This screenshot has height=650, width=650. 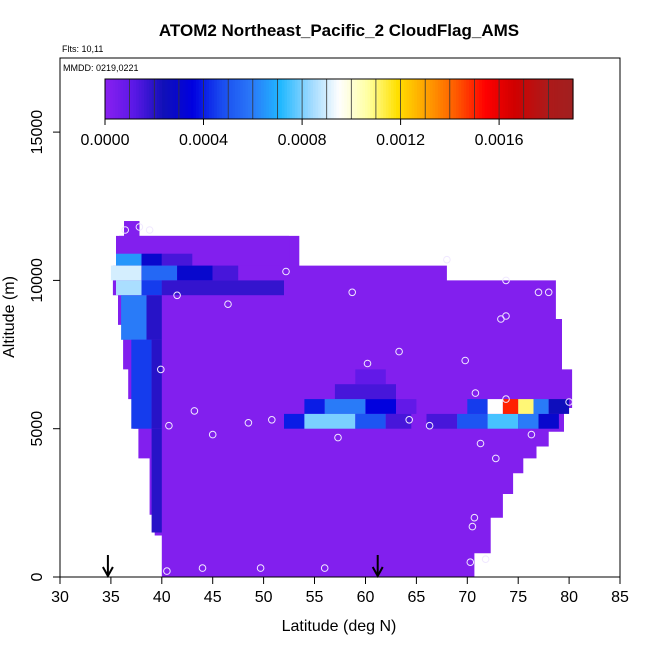 What do you see at coordinates (366, 597) in the screenshot?
I see `x-tick-label: 60` at bounding box center [366, 597].